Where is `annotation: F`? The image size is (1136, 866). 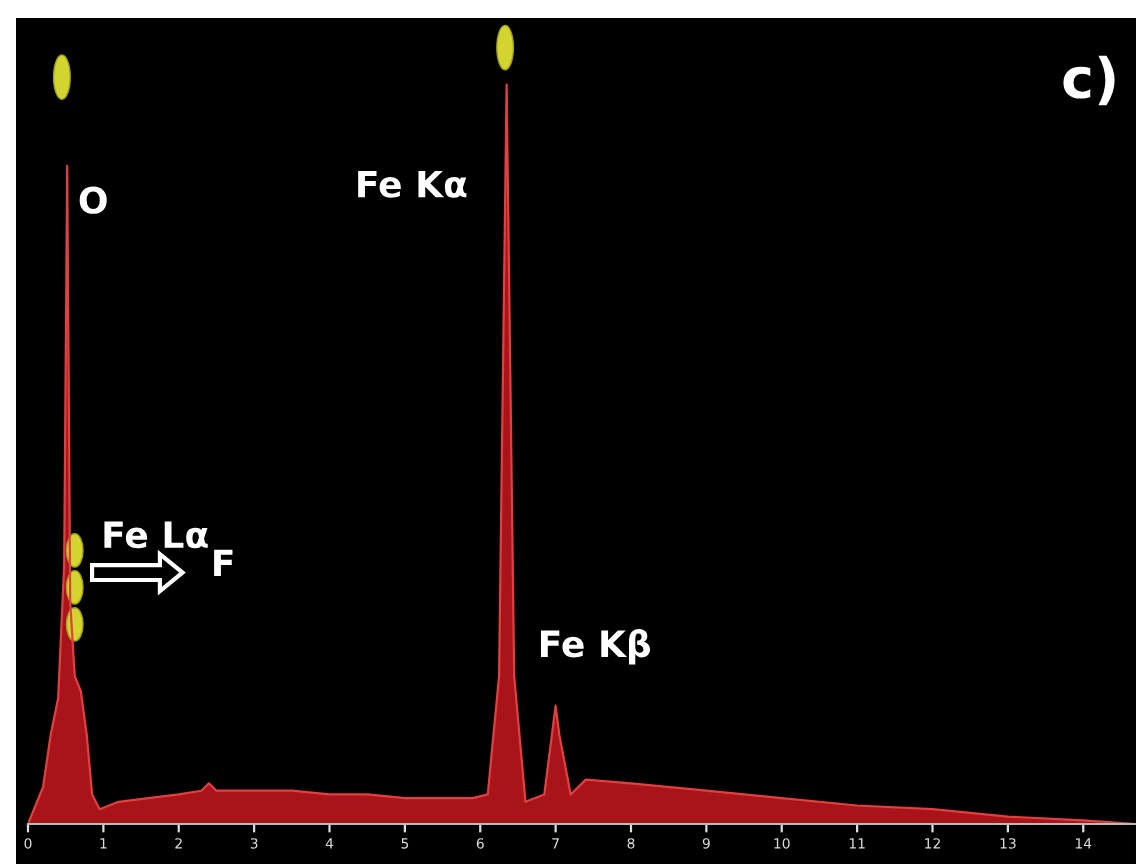
annotation: F is located at coordinates (223, 563).